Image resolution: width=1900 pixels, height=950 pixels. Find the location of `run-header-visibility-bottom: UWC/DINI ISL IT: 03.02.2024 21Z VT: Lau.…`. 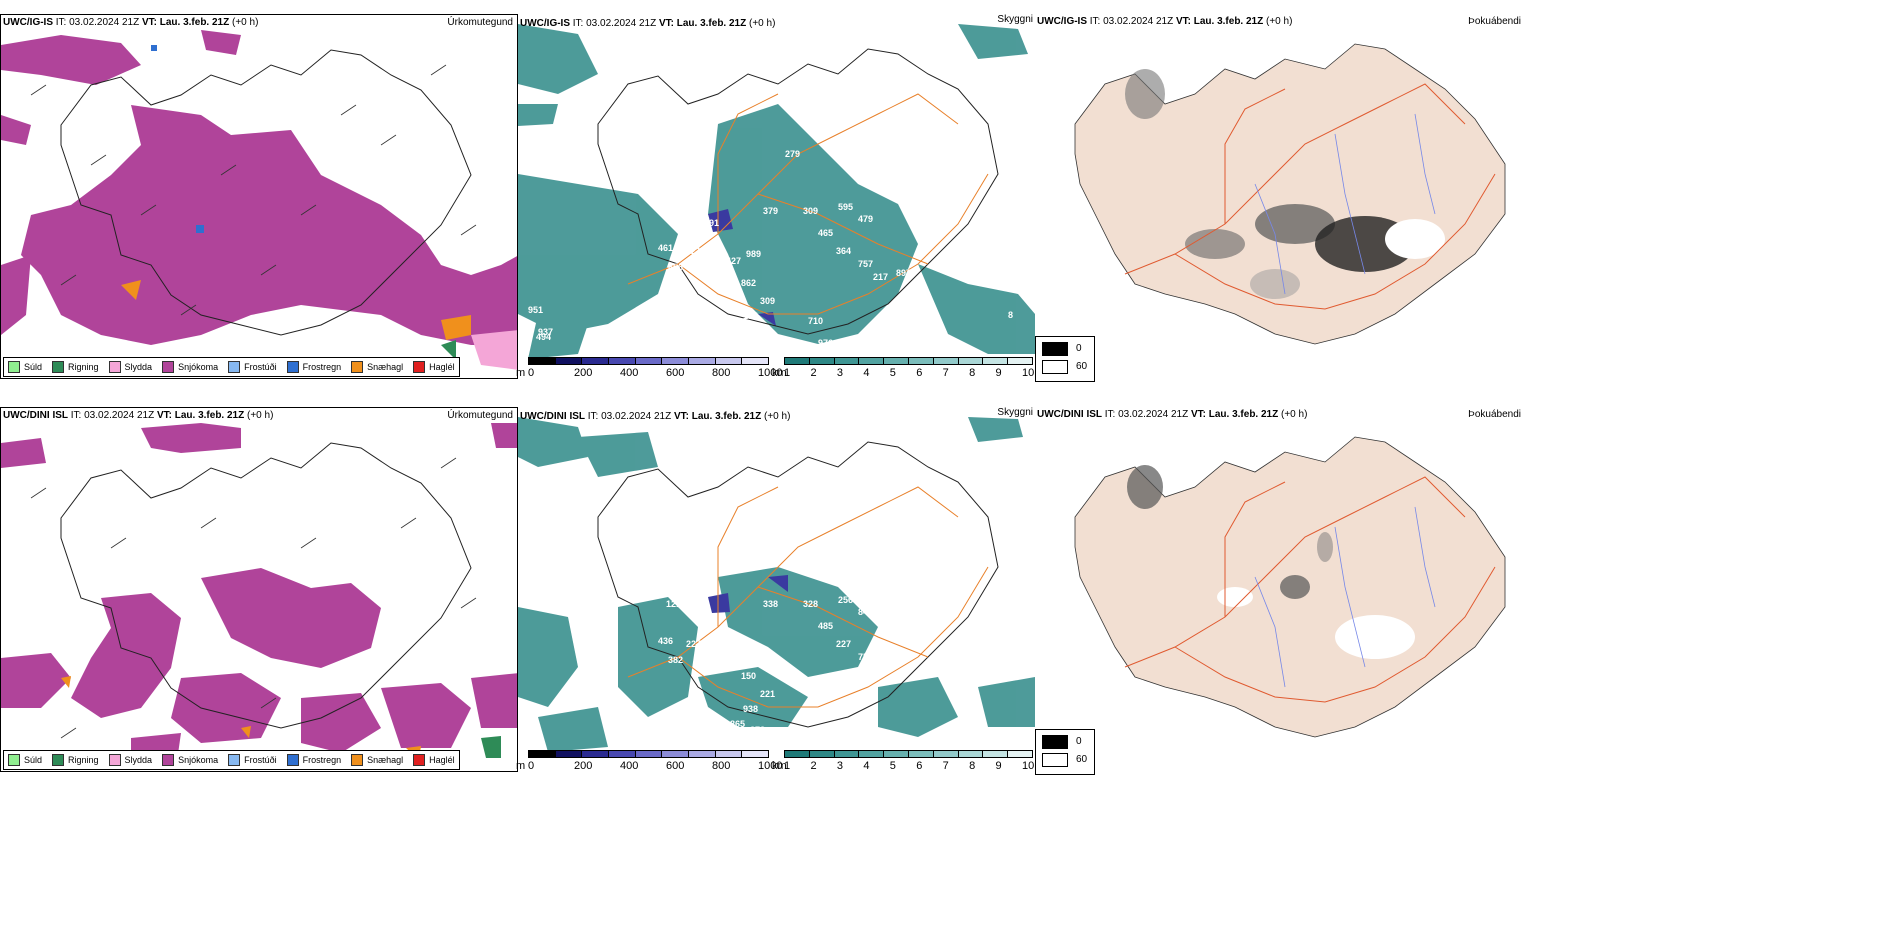

run-header-visibility-bottom: UWC/DINI ISL IT: 03.02.2024 21Z VT: Lau.… is located at coordinates (655, 416).